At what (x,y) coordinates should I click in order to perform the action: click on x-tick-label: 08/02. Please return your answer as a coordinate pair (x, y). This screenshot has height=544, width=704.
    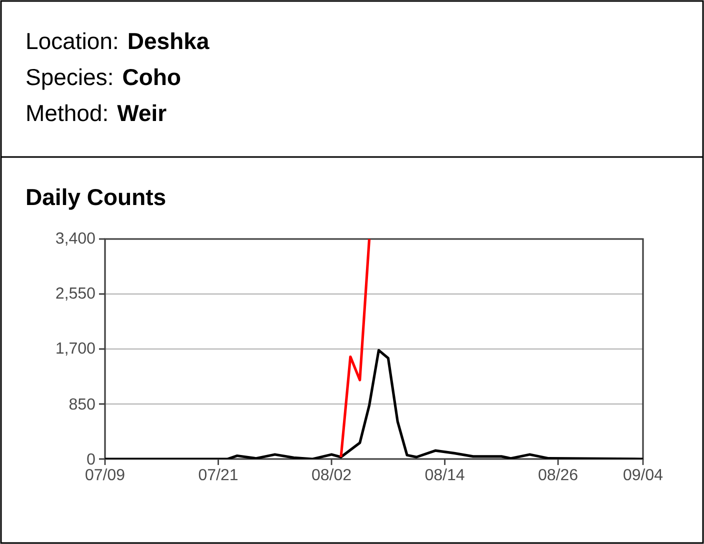
    Looking at the image, I should click on (331, 474).